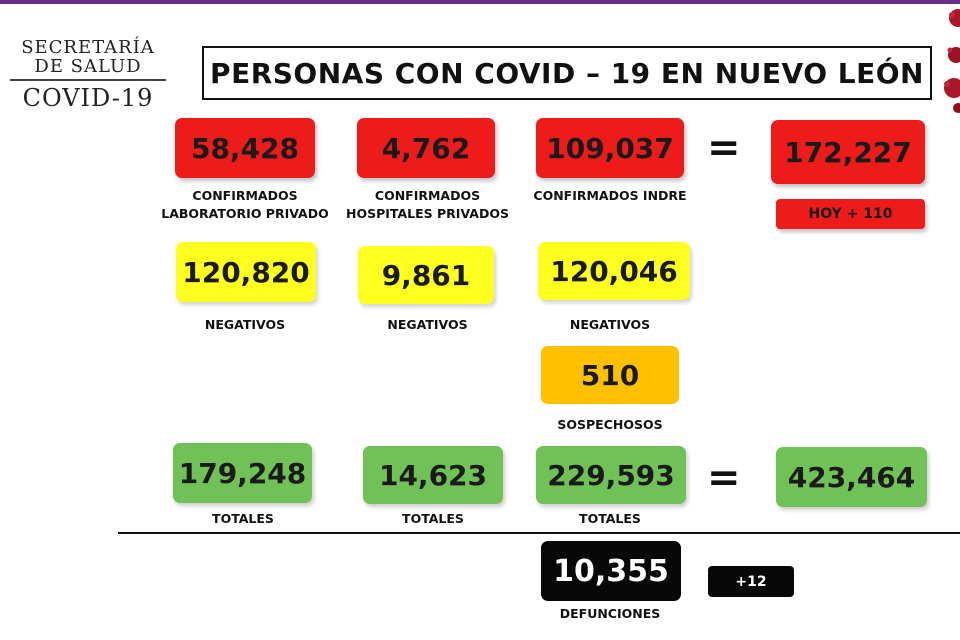  I want to click on equals-sign-confirmed: =, so click(724, 148).